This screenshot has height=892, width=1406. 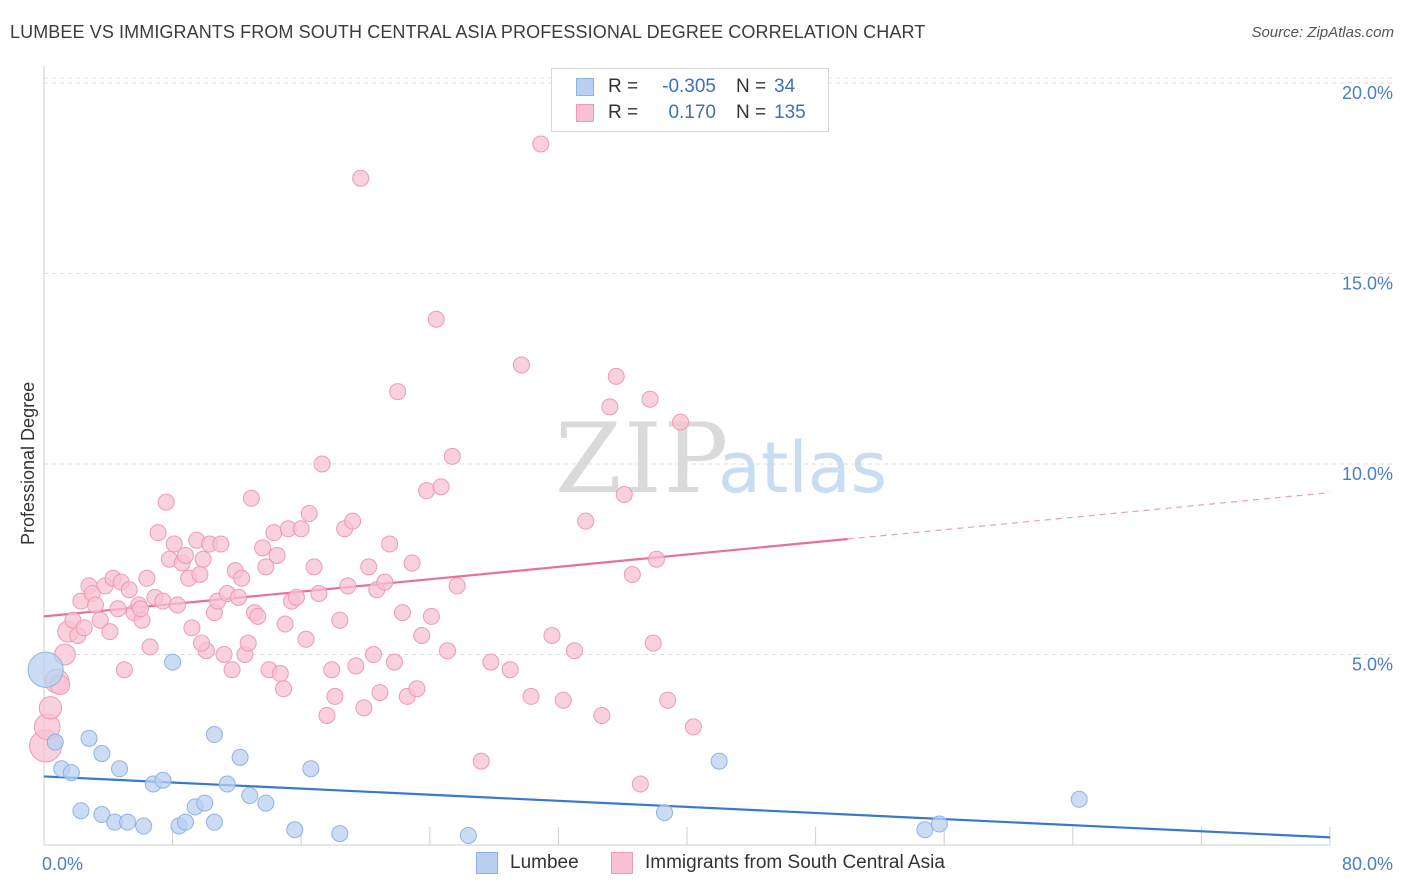 What do you see at coordinates (795, 862) in the screenshot?
I see `legend-label-immigrants: Immigrants from South Central Asia` at bounding box center [795, 862].